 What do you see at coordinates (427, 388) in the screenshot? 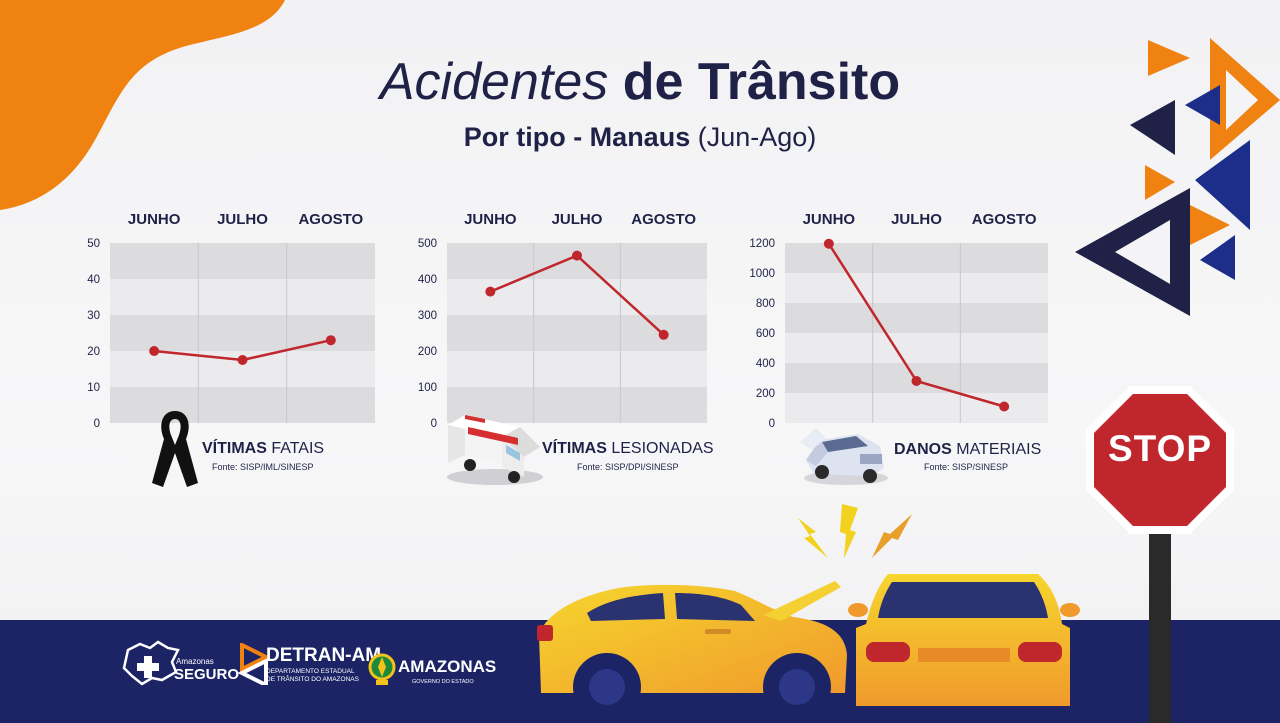
I see `y-tick-label: 100` at bounding box center [427, 388].